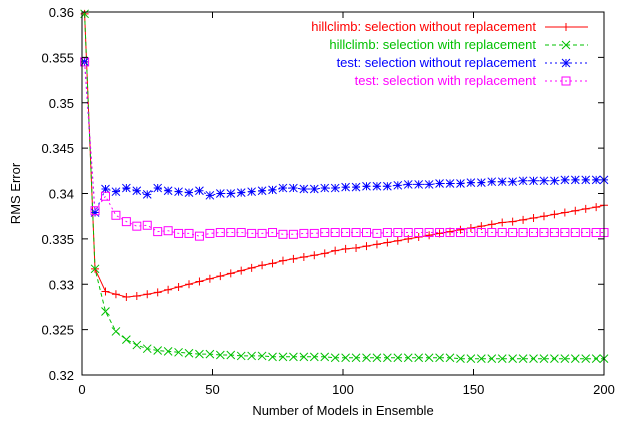 The height and width of the screenshot is (424, 621). Describe the element at coordinates (57, 239) in the screenshot. I see `y-tick-label: 0.335` at that location.